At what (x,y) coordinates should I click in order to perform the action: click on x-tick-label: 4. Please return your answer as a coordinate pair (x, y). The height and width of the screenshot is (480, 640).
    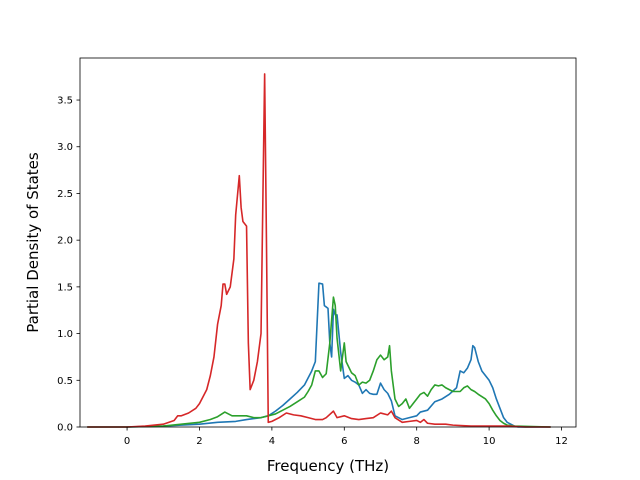
    Looking at the image, I should click on (272, 441).